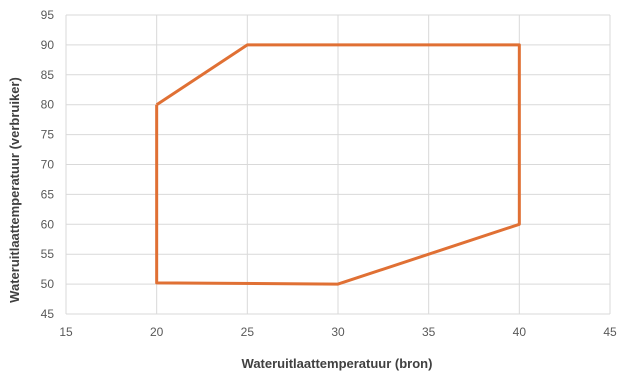 The width and height of the screenshot is (618, 374). What do you see at coordinates (48, 254) in the screenshot?
I see `y-tick-label: 55` at bounding box center [48, 254].